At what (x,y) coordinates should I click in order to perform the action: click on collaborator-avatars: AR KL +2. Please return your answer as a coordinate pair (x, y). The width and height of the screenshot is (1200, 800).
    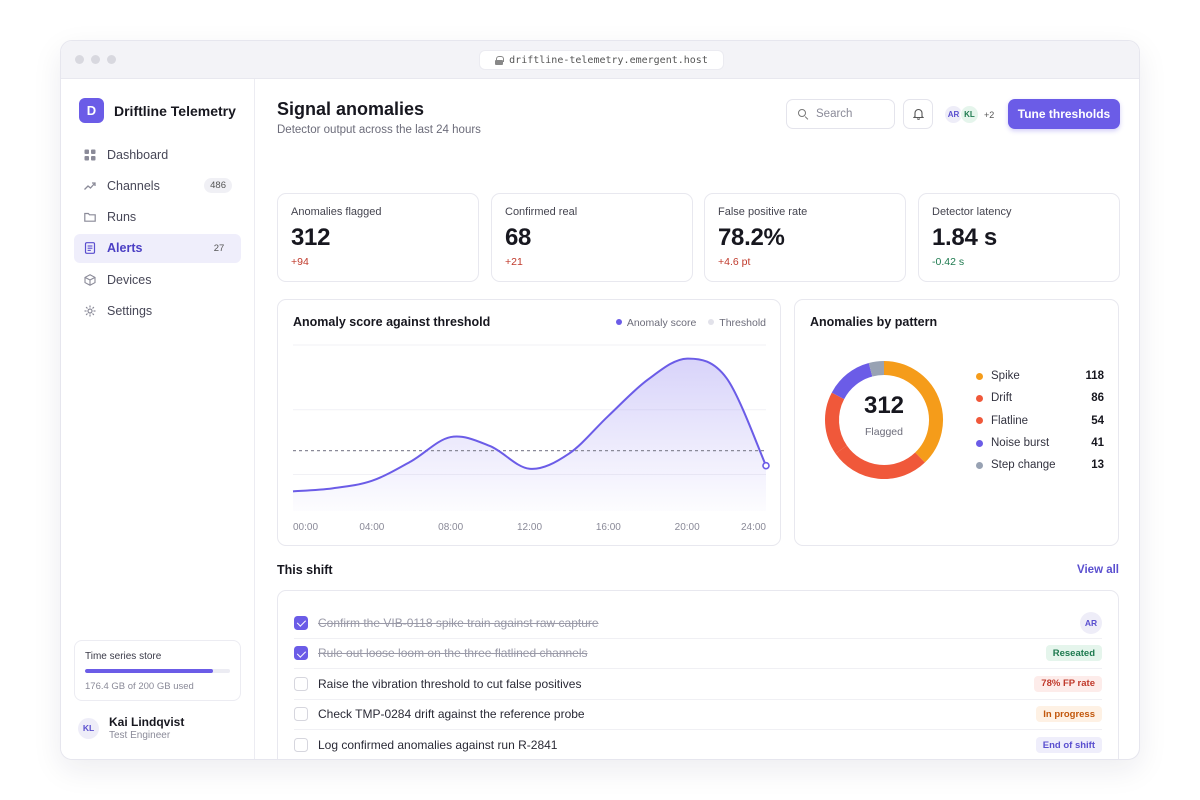
    Looking at the image, I should click on (969, 114).